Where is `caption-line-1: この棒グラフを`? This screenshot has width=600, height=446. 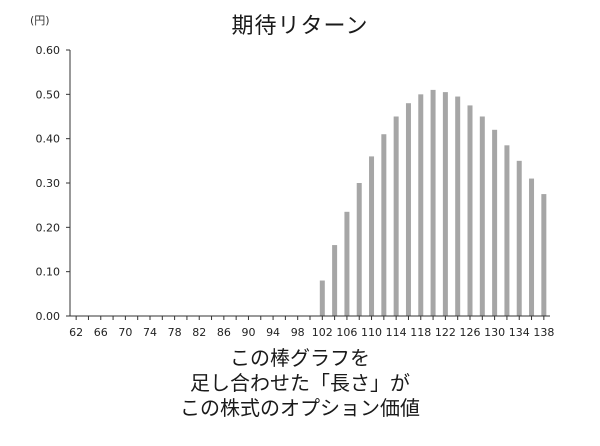
caption-line-1: この棒グラフを is located at coordinates (300, 358).